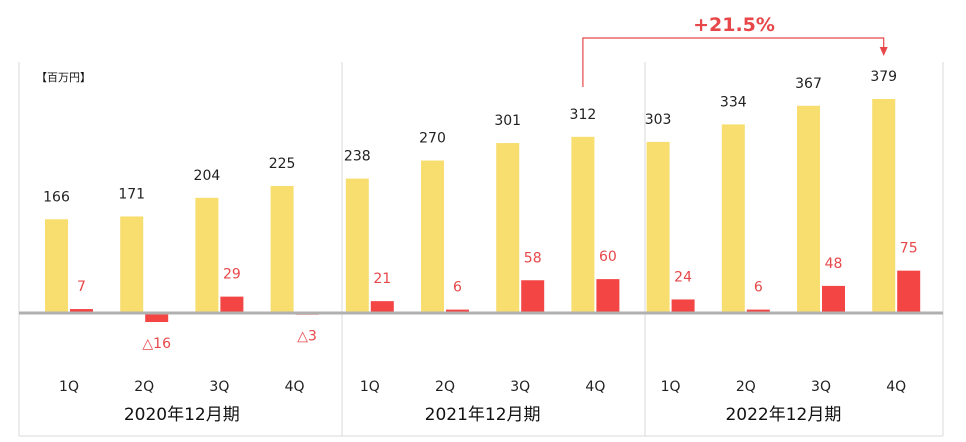 This screenshot has height=442, width=966. What do you see at coordinates (608, 257) in the screenshot?
I see `profit-value-label: 60` at bounding box center [608, 257].